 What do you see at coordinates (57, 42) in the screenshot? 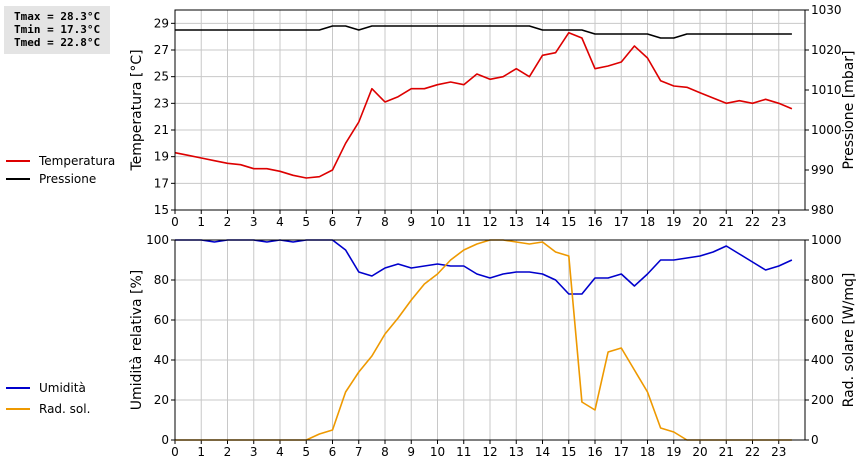
I see `tmed-label: Tmed = 22.8°C` at bounding box center [57, 42].